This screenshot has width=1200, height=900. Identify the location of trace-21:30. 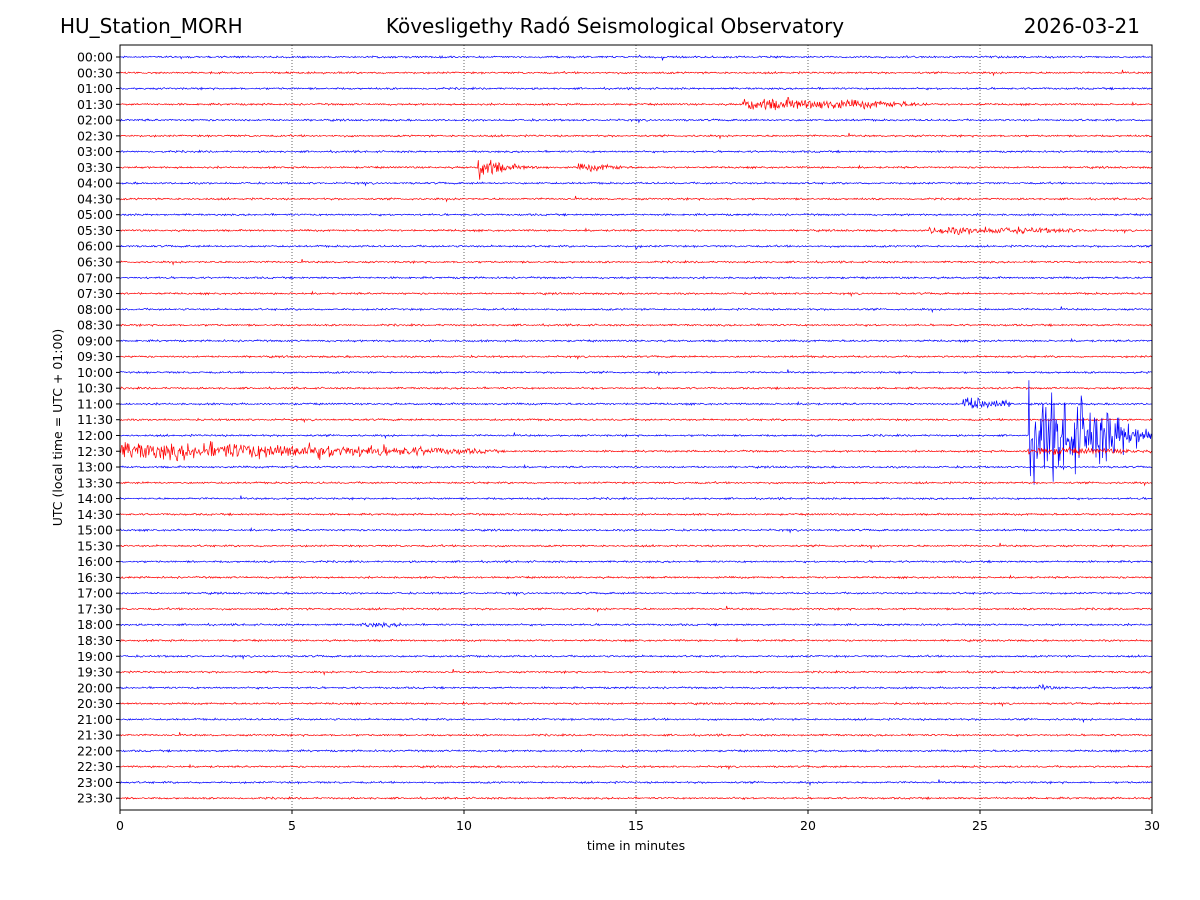
(636, 735).